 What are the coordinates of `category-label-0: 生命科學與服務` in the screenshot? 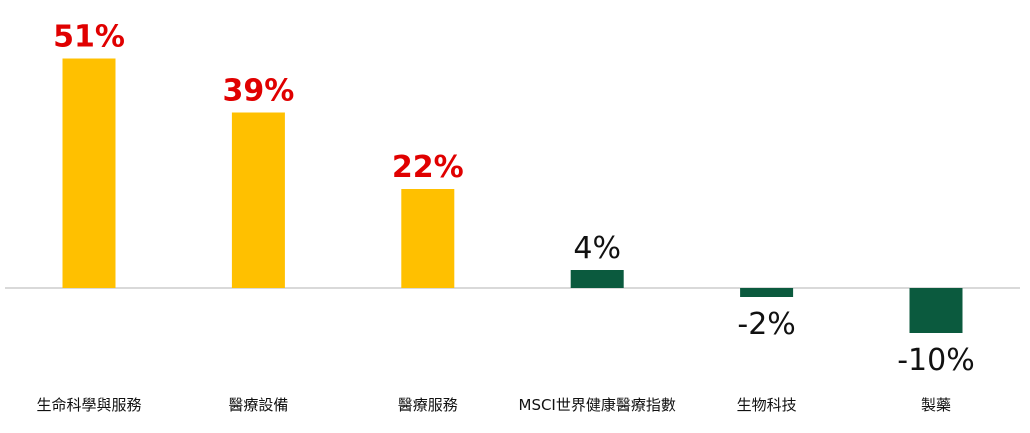 It's located at (88, 405).